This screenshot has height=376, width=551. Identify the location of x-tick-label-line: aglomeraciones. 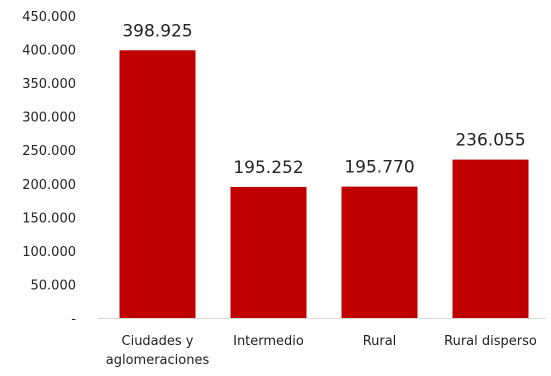
(158, 360).